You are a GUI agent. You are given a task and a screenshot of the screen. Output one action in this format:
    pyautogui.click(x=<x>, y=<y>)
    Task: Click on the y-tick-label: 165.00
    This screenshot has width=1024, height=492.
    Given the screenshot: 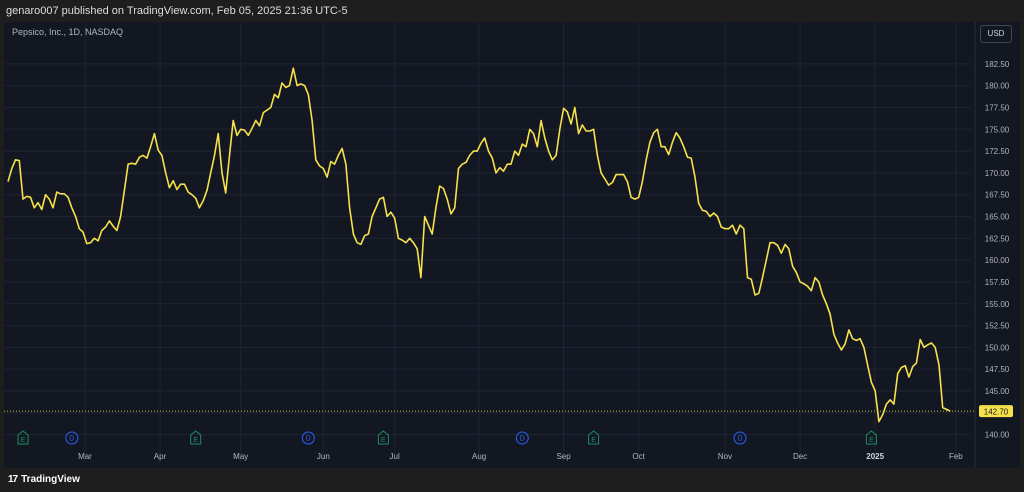 What is the action you would take?
    pyautogui.click(x=997, y=217)
    